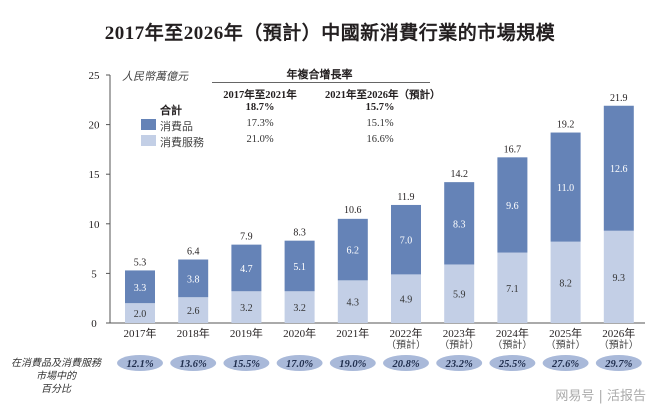 The width and height of the screenshot is (660, 411). Describe the element at coordinates (148, 124) in the screenshot. I see `legend-swatch-goods` at that location.